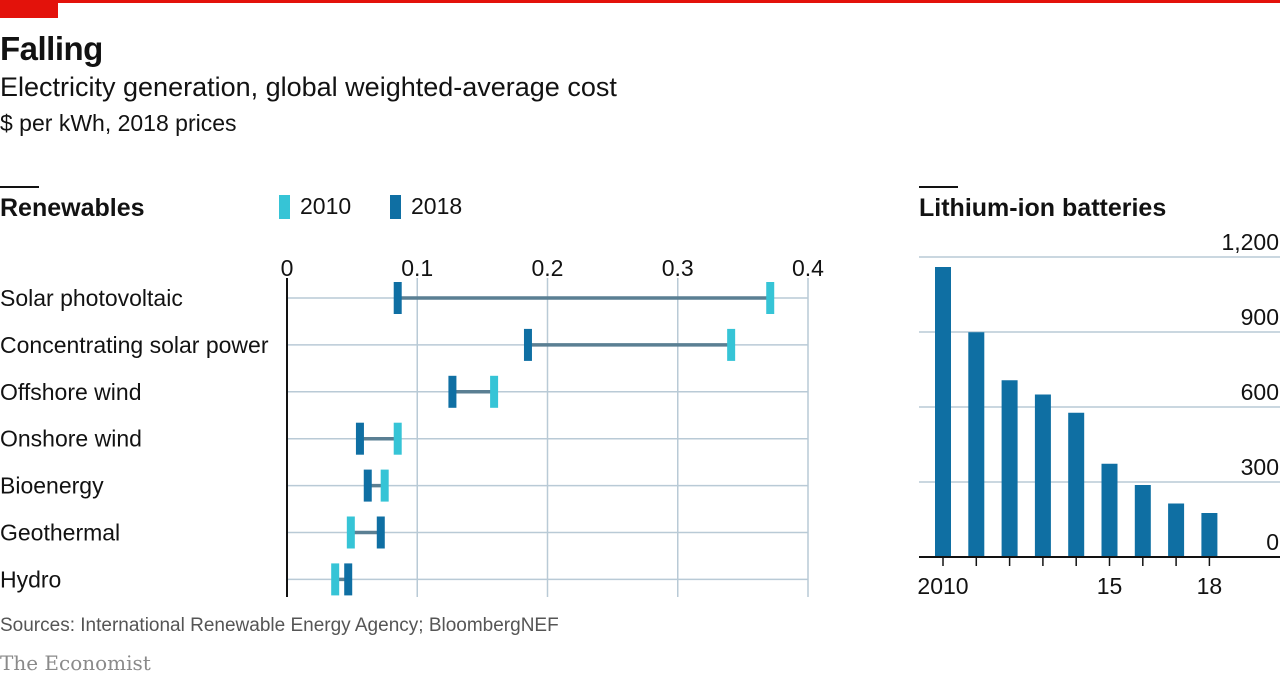 The height and width of the screenshot is (680, 1280). I want to click on batteries-panel-title: Lithium-ion batteries, so click(1043, 208).